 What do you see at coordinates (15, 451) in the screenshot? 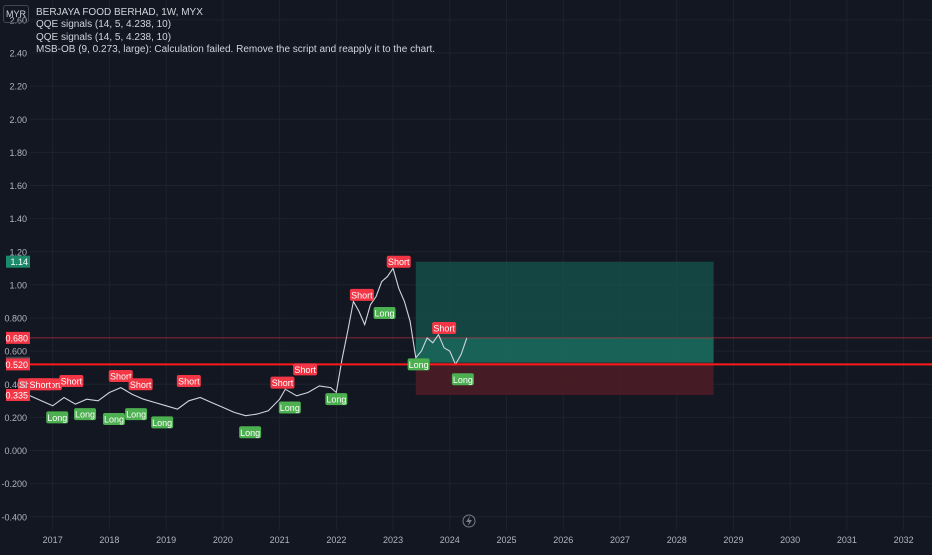
I see `y-tick-label: 0.000` at bounding box center [15, 451].